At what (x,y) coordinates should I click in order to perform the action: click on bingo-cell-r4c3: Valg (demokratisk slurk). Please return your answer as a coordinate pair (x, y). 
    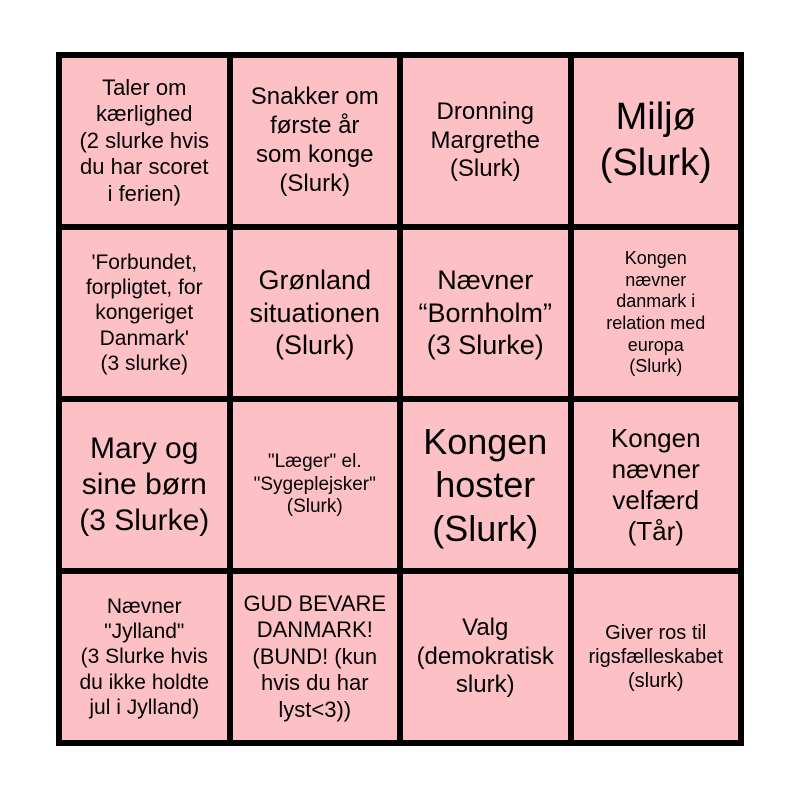
    Looking at the image, I should click on (485, 657).